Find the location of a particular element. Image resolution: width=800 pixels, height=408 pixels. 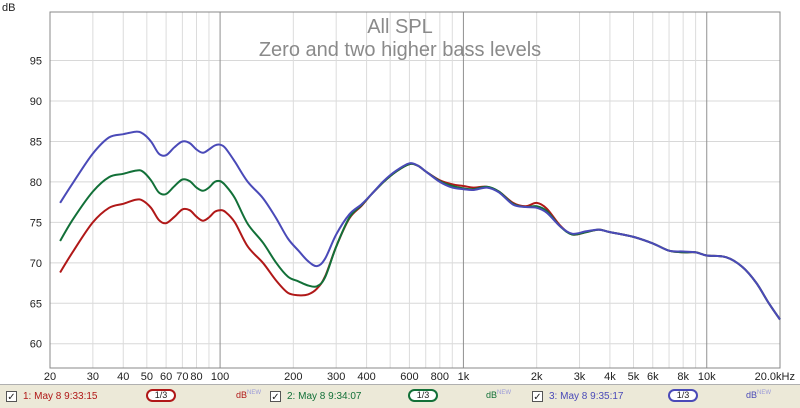

legend-db-sup-2: NEW is located at coordinates (504, 393).